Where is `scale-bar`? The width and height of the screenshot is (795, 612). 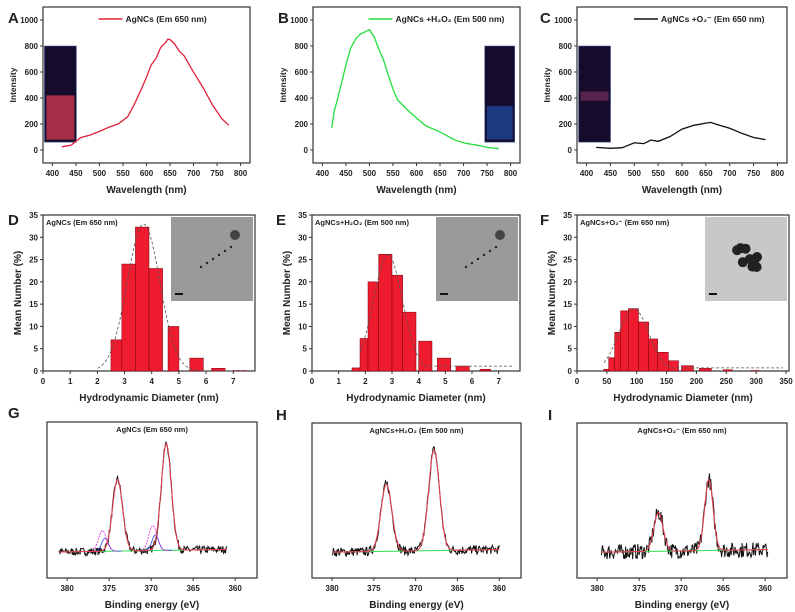 scale-bar is located at coordinates (179, 294).